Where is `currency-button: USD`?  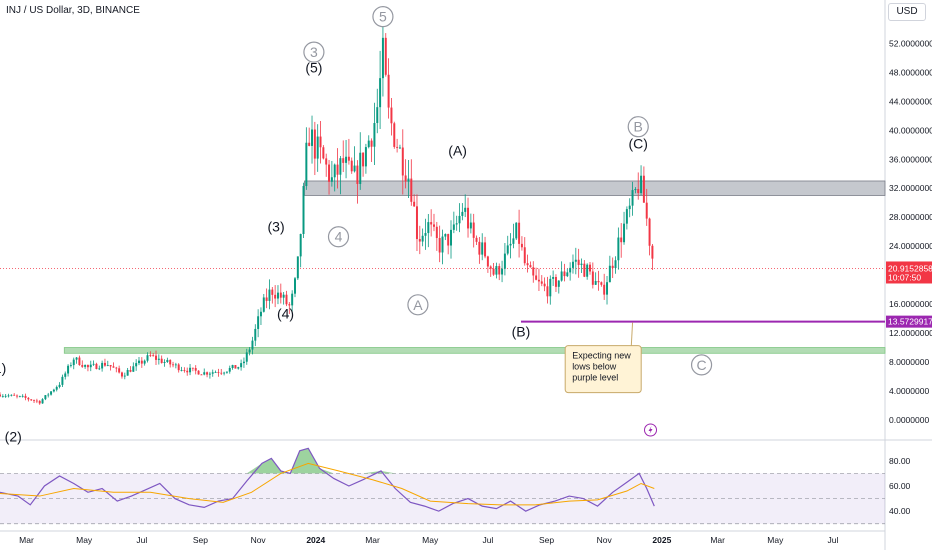 currency-button: USD is located at coordinates (907, 12).